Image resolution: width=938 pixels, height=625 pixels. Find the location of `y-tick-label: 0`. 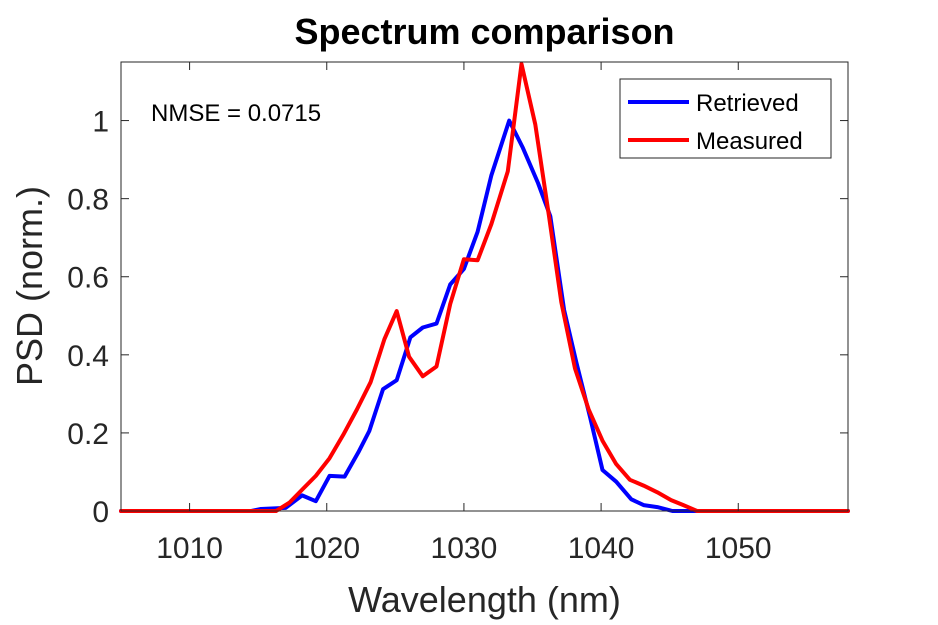

y-tick-label: 0 is located at coordinates (100, 512).